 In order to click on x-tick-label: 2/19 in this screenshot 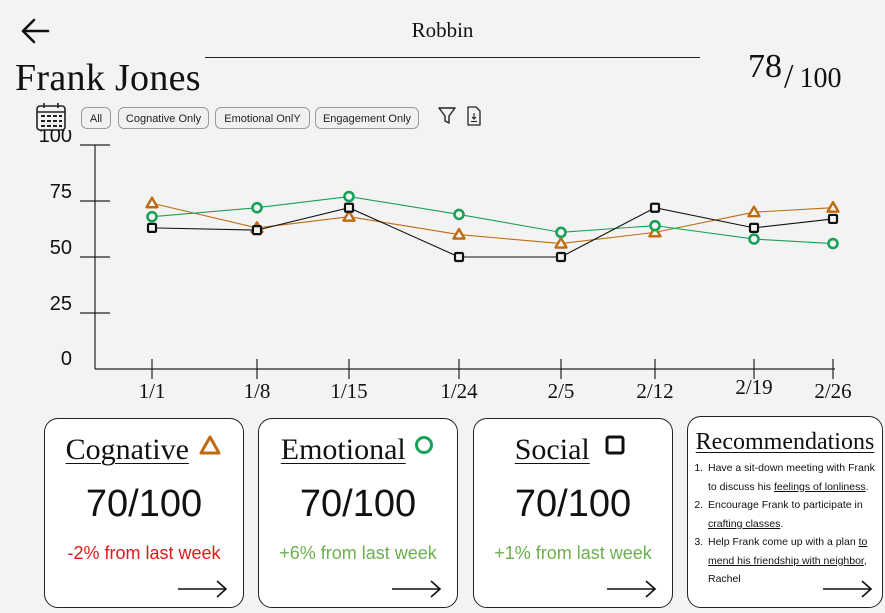, I will do `click(753, 387)`.